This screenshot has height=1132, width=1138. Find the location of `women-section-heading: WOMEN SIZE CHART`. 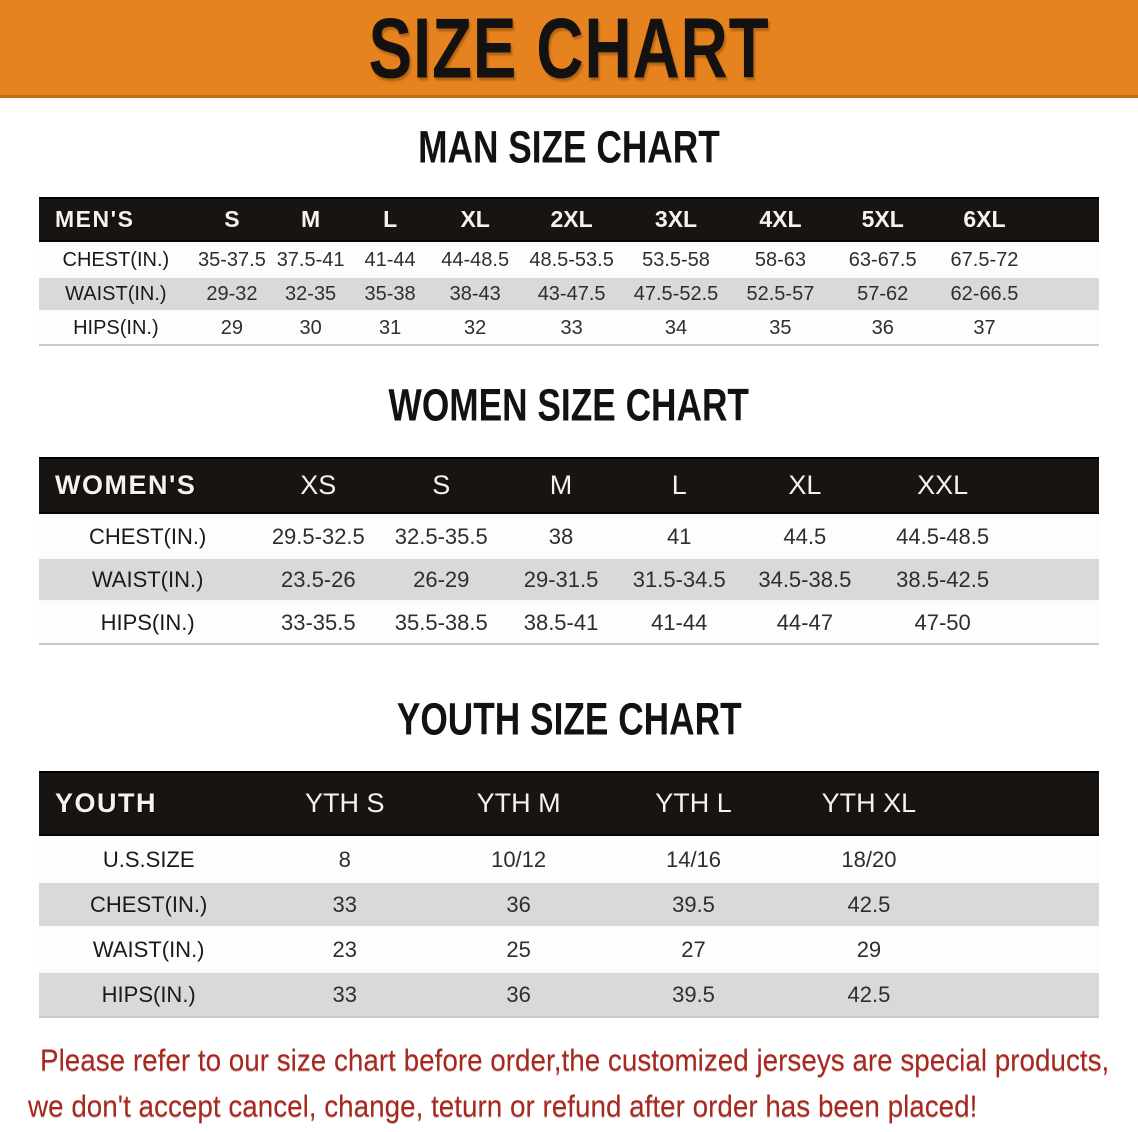

women-section-heading: WOMEN SIZE CHART is located at coordinates (569, 406).